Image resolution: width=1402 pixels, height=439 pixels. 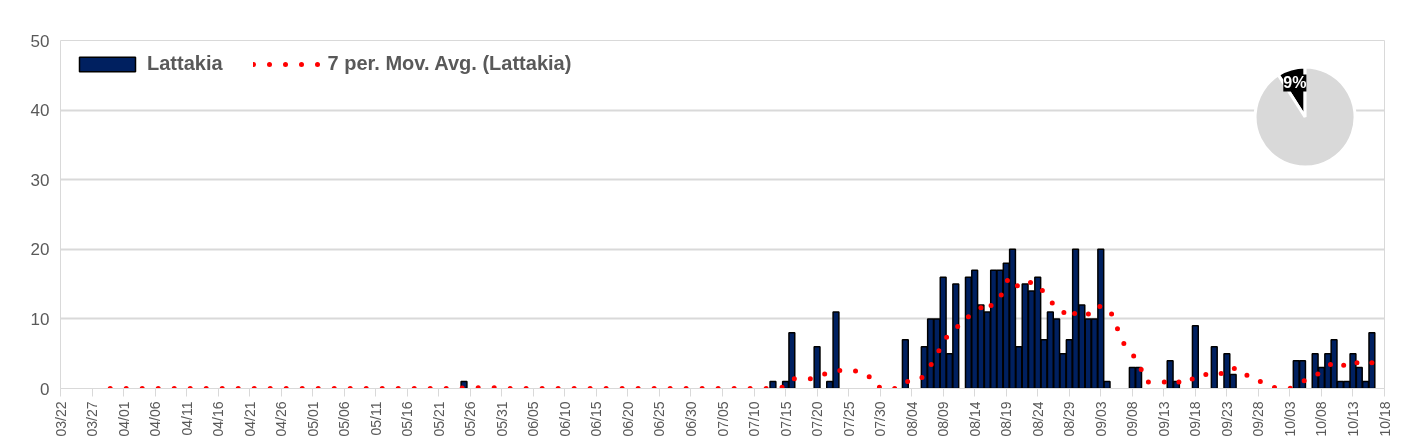 I want to click on legend-label: Lattakia, so click(x=185, y=63).